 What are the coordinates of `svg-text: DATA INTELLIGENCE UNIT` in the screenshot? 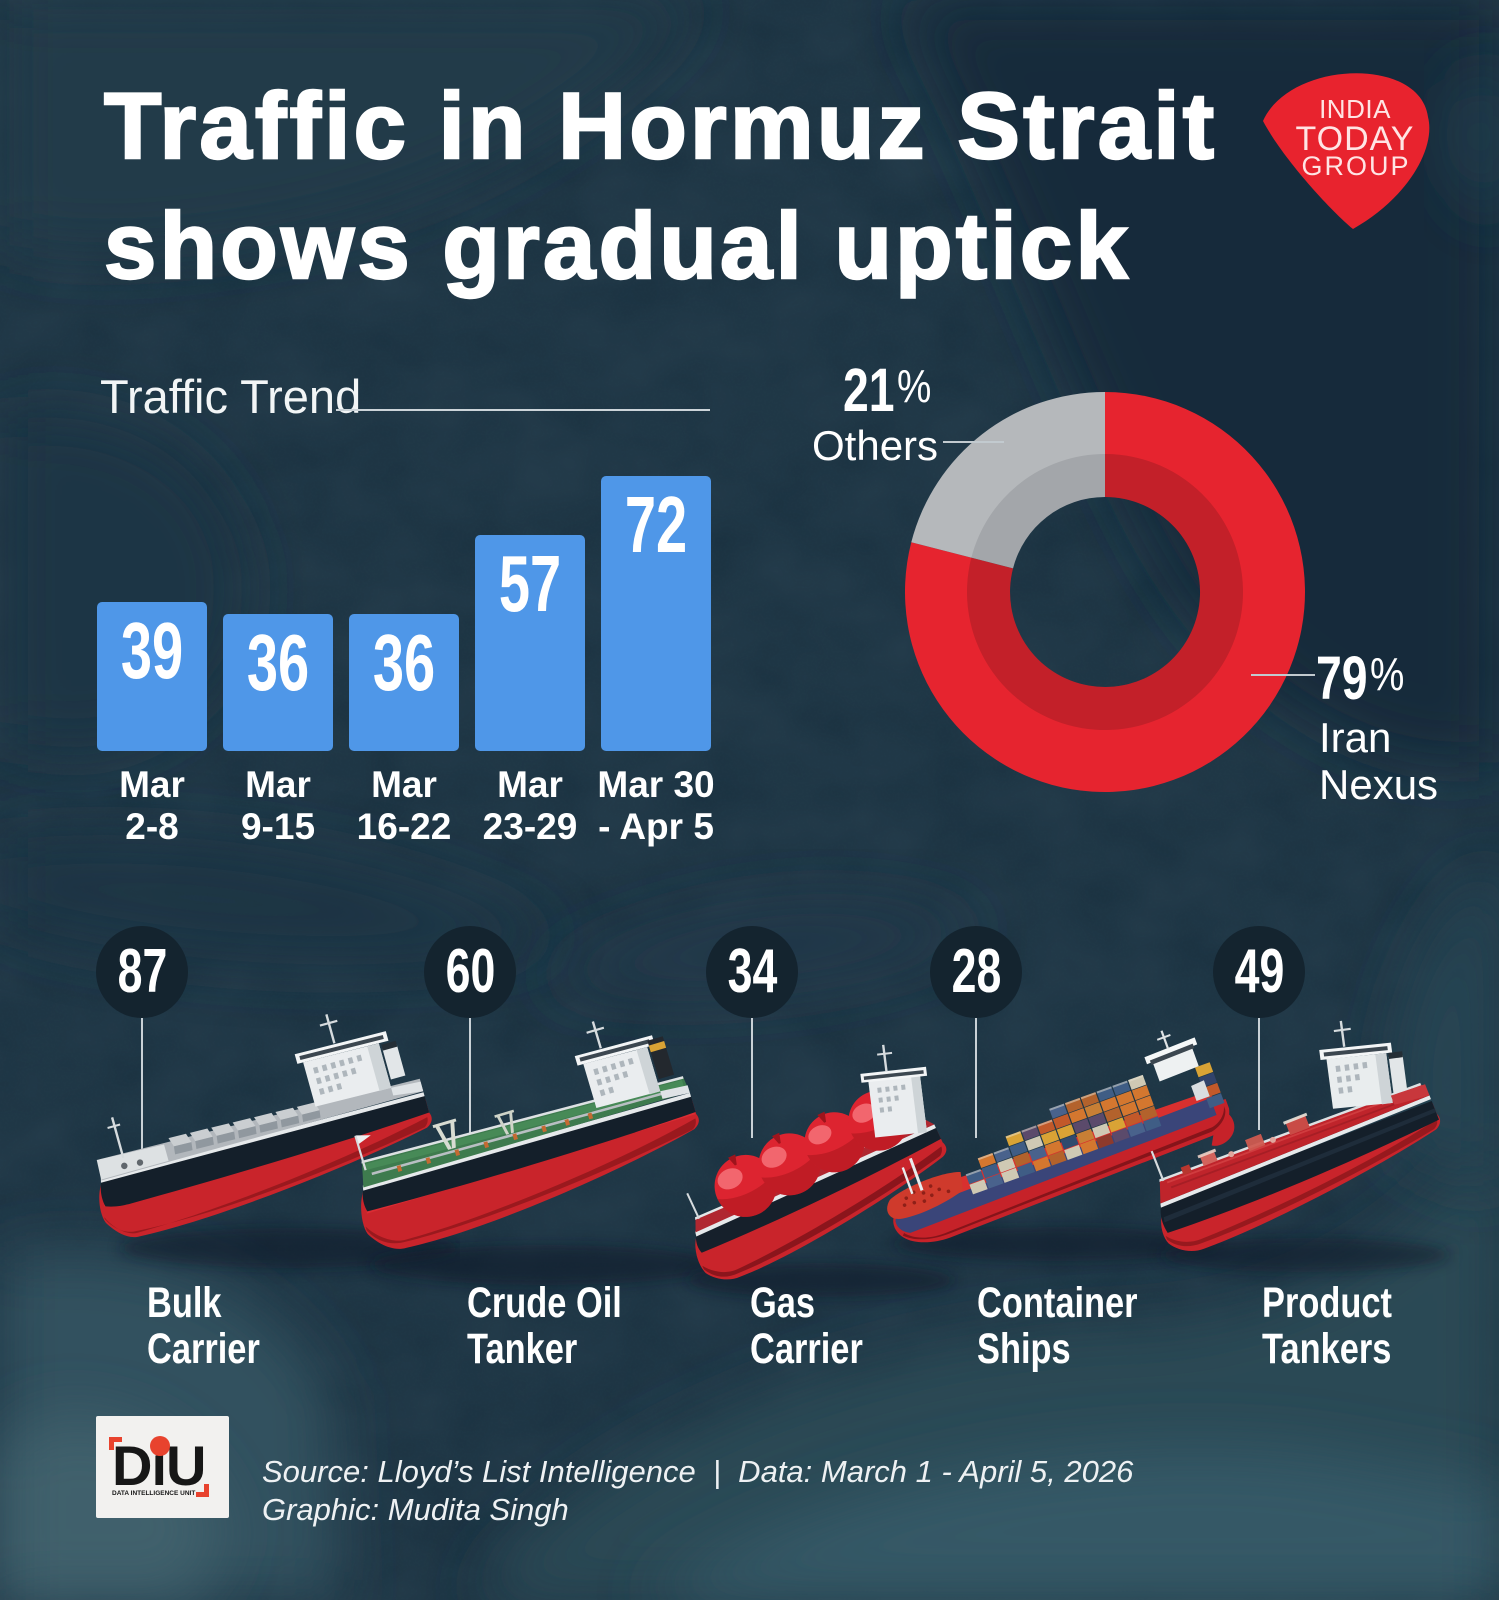 It's located at (153, 1493).